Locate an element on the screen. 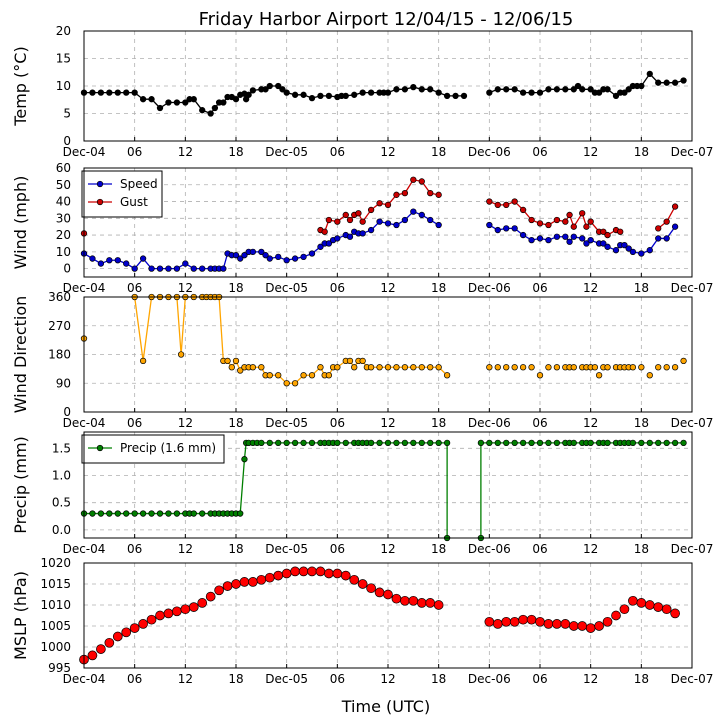 This screenshot has height=725, width=725. x-tick-label: Dec-06 is located at coordinates (489, 423).